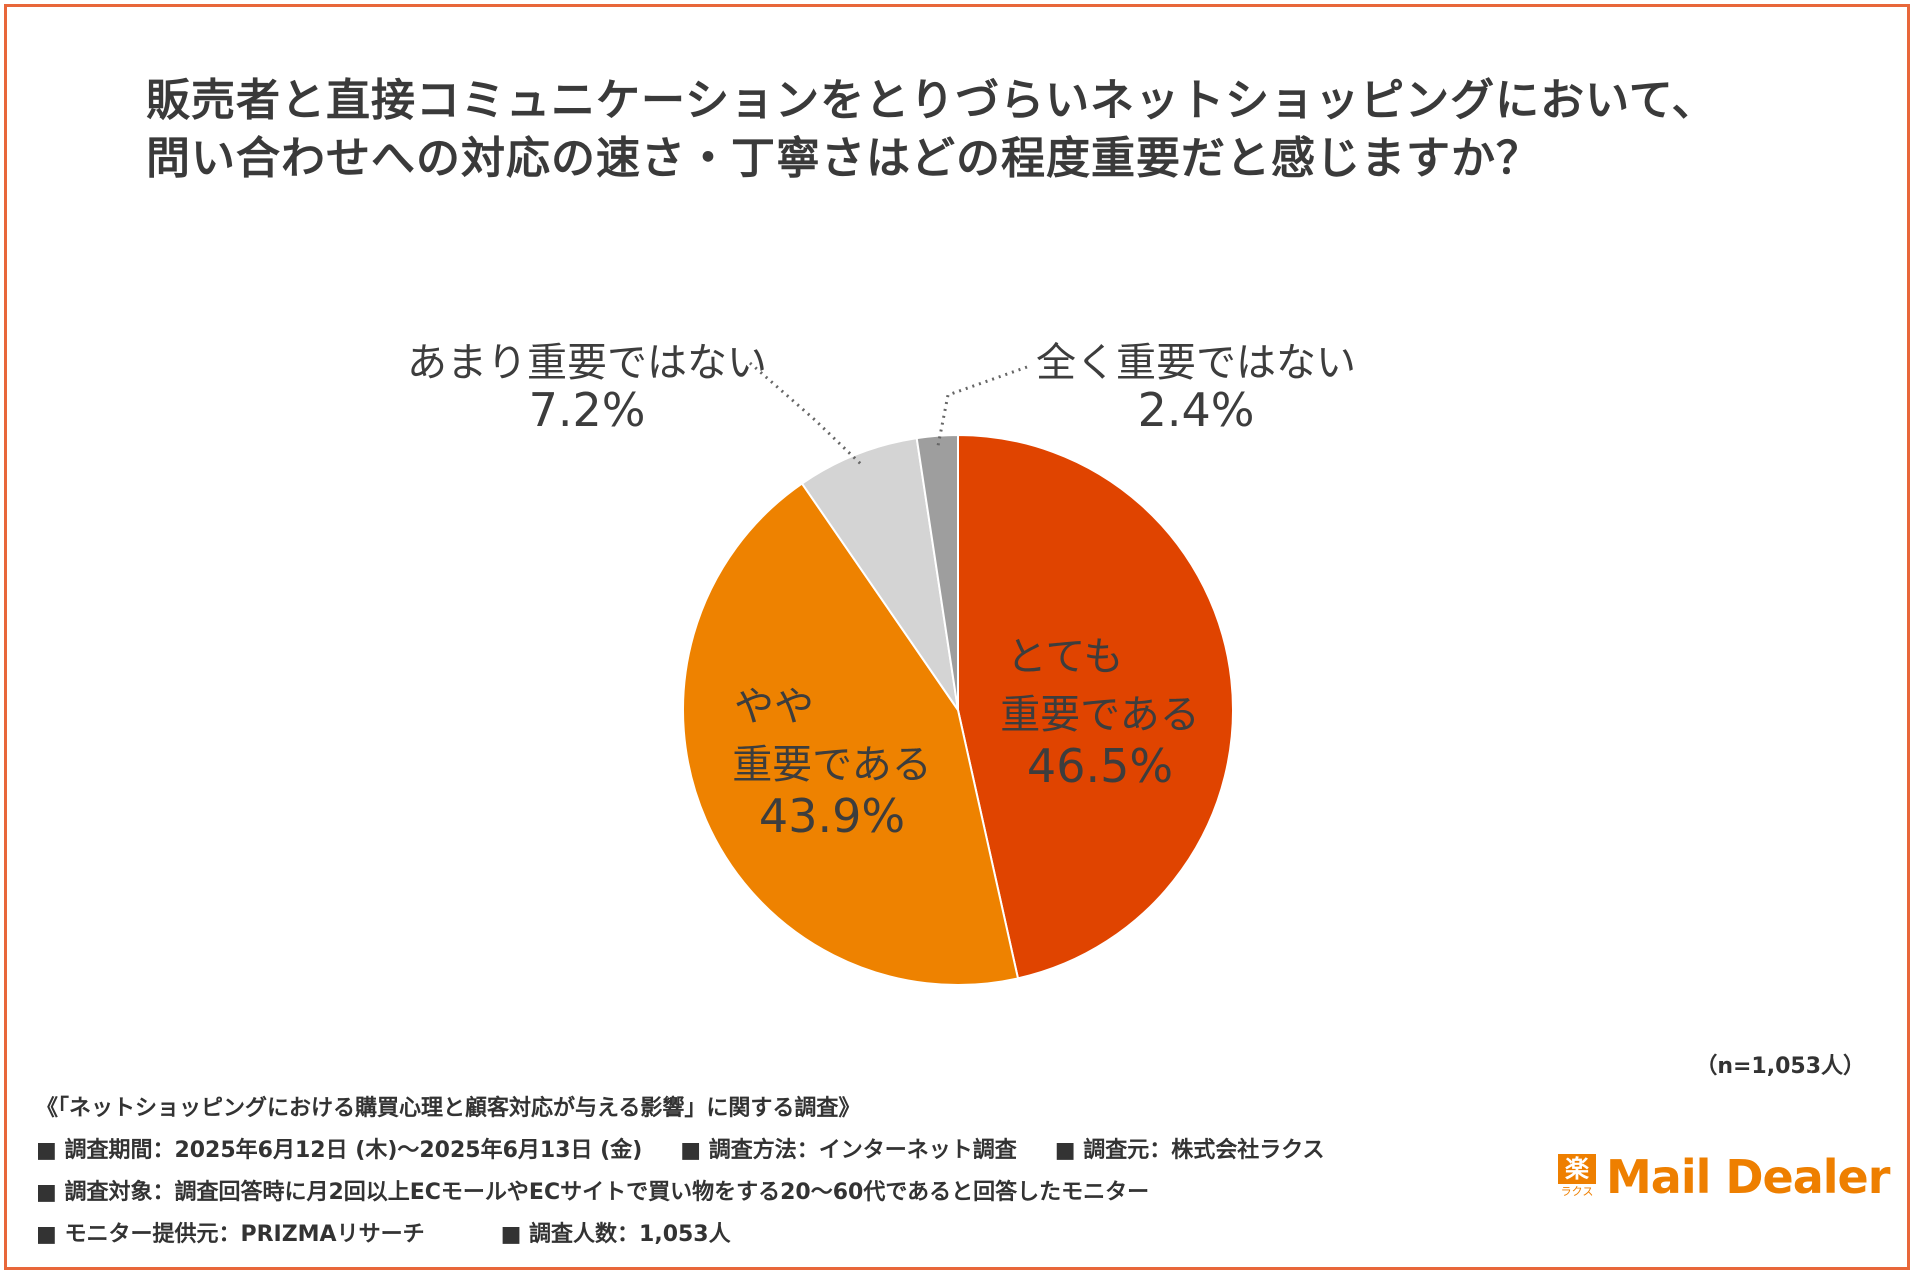 Image resolution: width=1920 pixels, height=1280 pixels. I want to click on slice-3-value-label: 7.2%, so click(587, 410).